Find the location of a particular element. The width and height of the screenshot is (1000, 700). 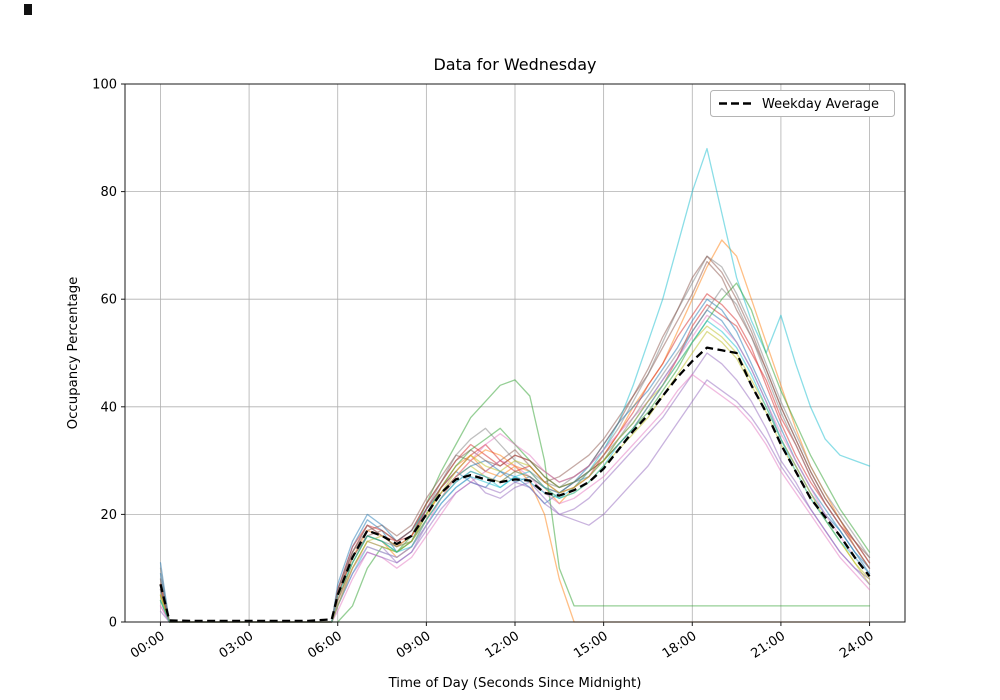

y-tick-label: 100 is located at coordinates (104, 85).